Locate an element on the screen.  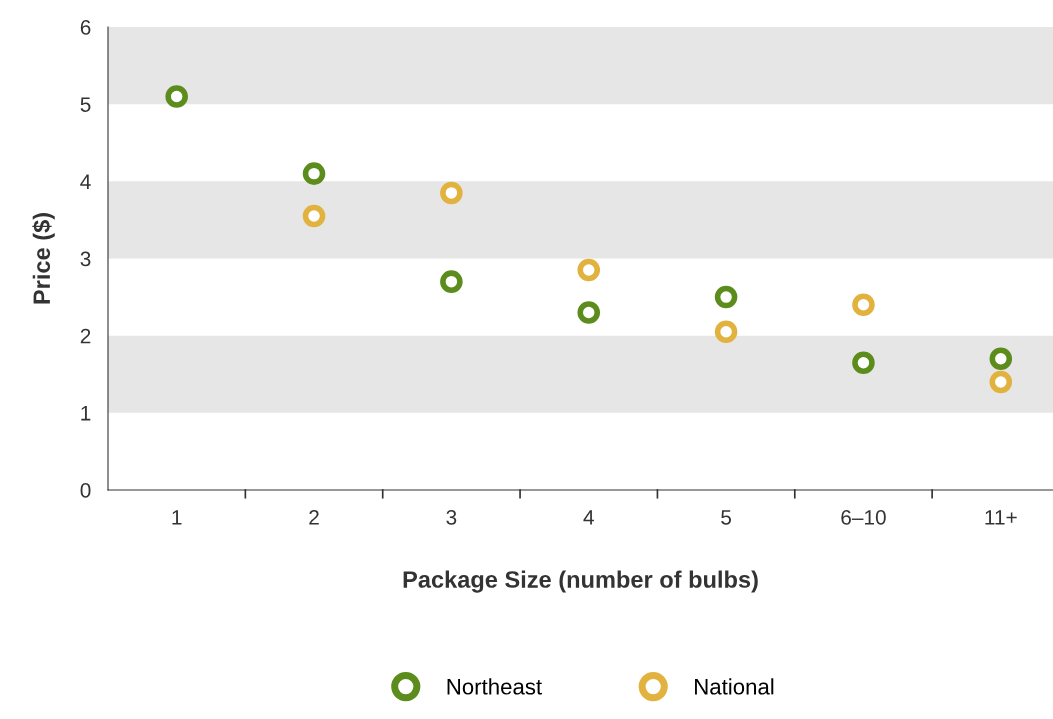
x-tick-label: 4 is located at coordinates (588, 517).